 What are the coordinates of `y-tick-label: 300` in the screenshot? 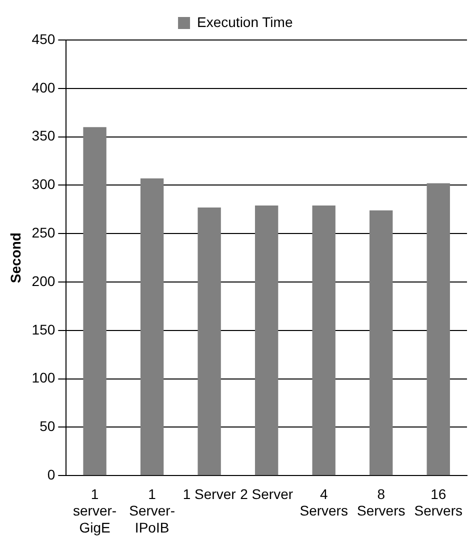 It's located at (44, 184).